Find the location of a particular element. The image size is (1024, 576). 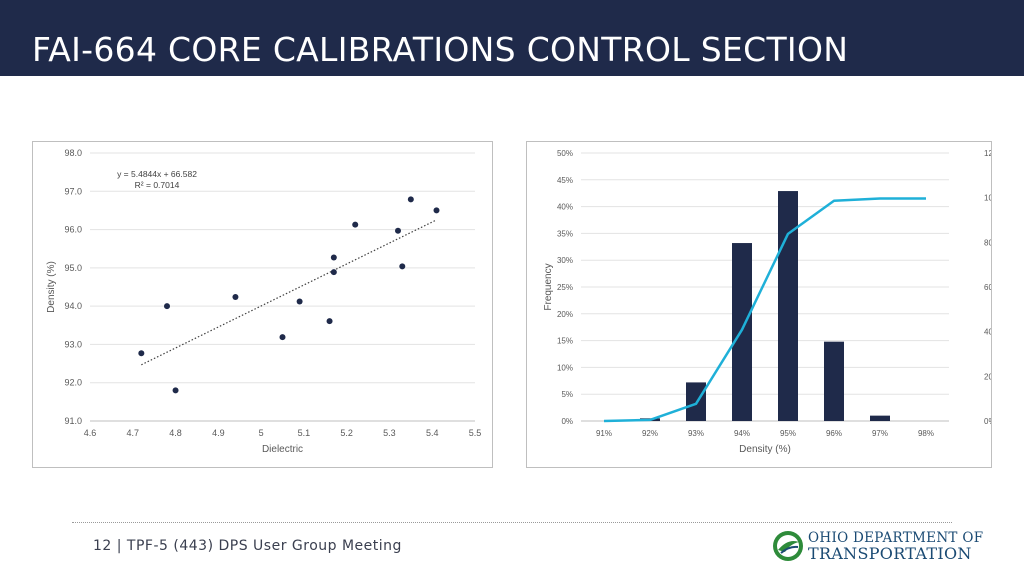

y-tick-label: 94.0 is located at coordinates (73, 306).